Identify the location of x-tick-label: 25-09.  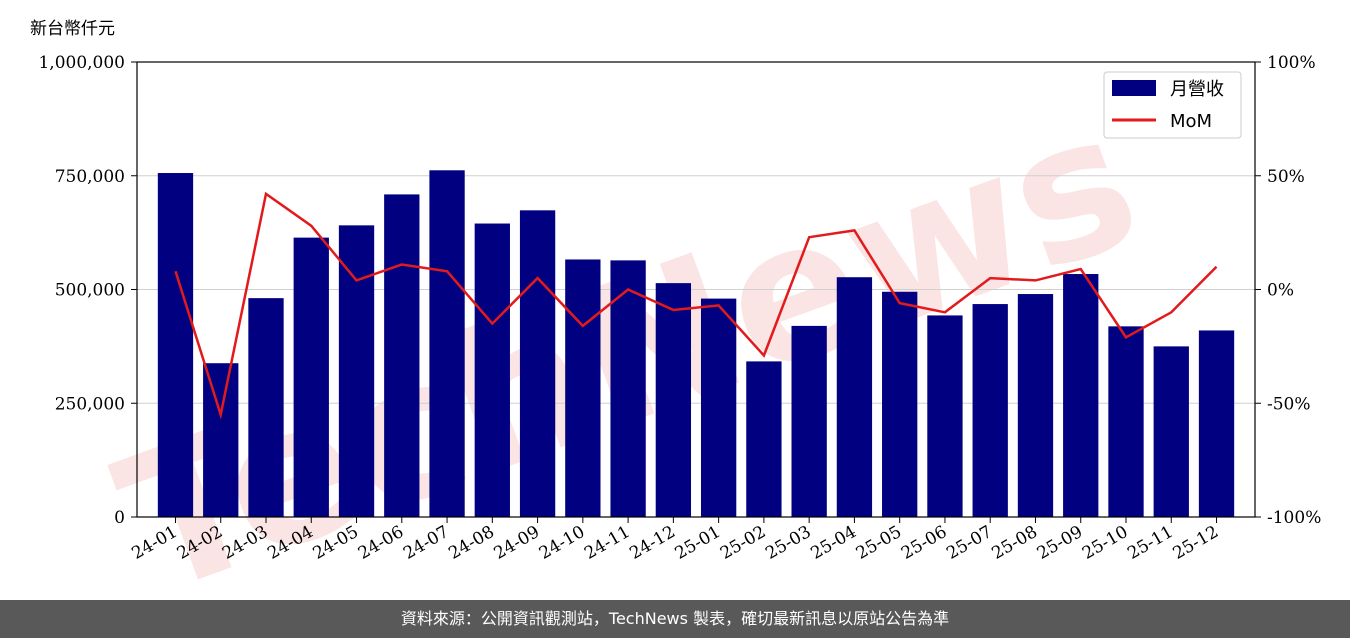
(1060, 543).